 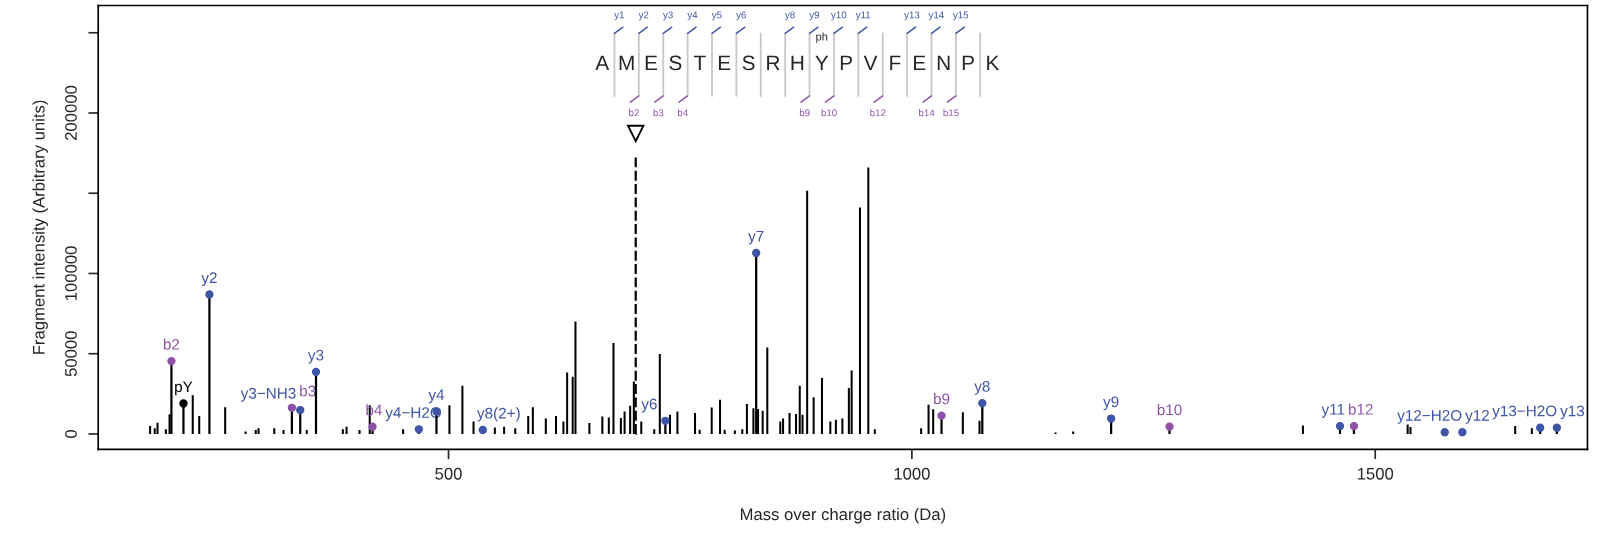 I want to click on annotation: ph, so click(x=822, y=37).